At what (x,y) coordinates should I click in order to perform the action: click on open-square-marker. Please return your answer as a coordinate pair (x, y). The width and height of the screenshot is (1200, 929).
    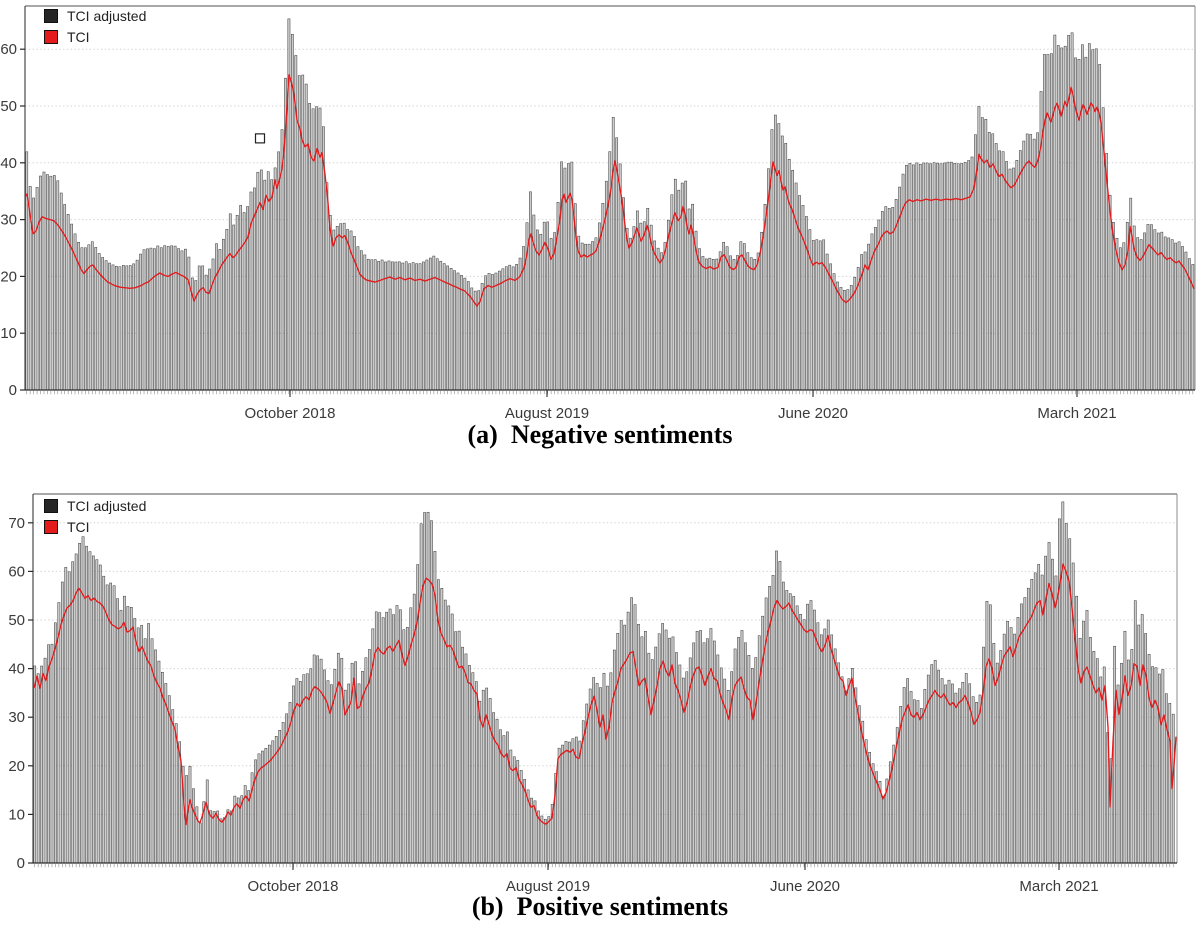
    Looking at the image, I should click on (260, 138).